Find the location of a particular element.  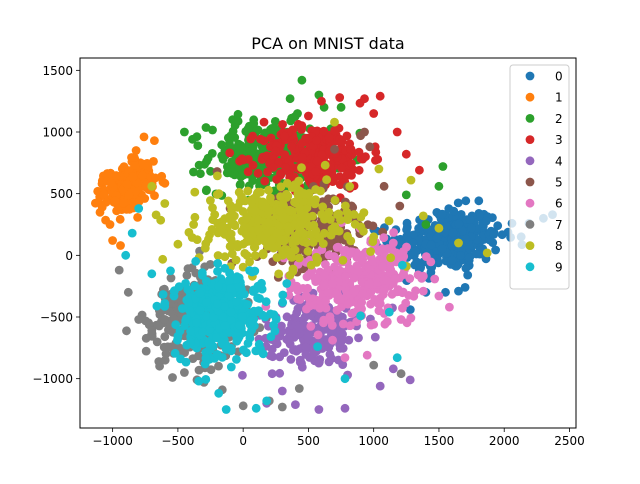

chart-title: PCA on MNIST data is located at coordinates (327, 43).